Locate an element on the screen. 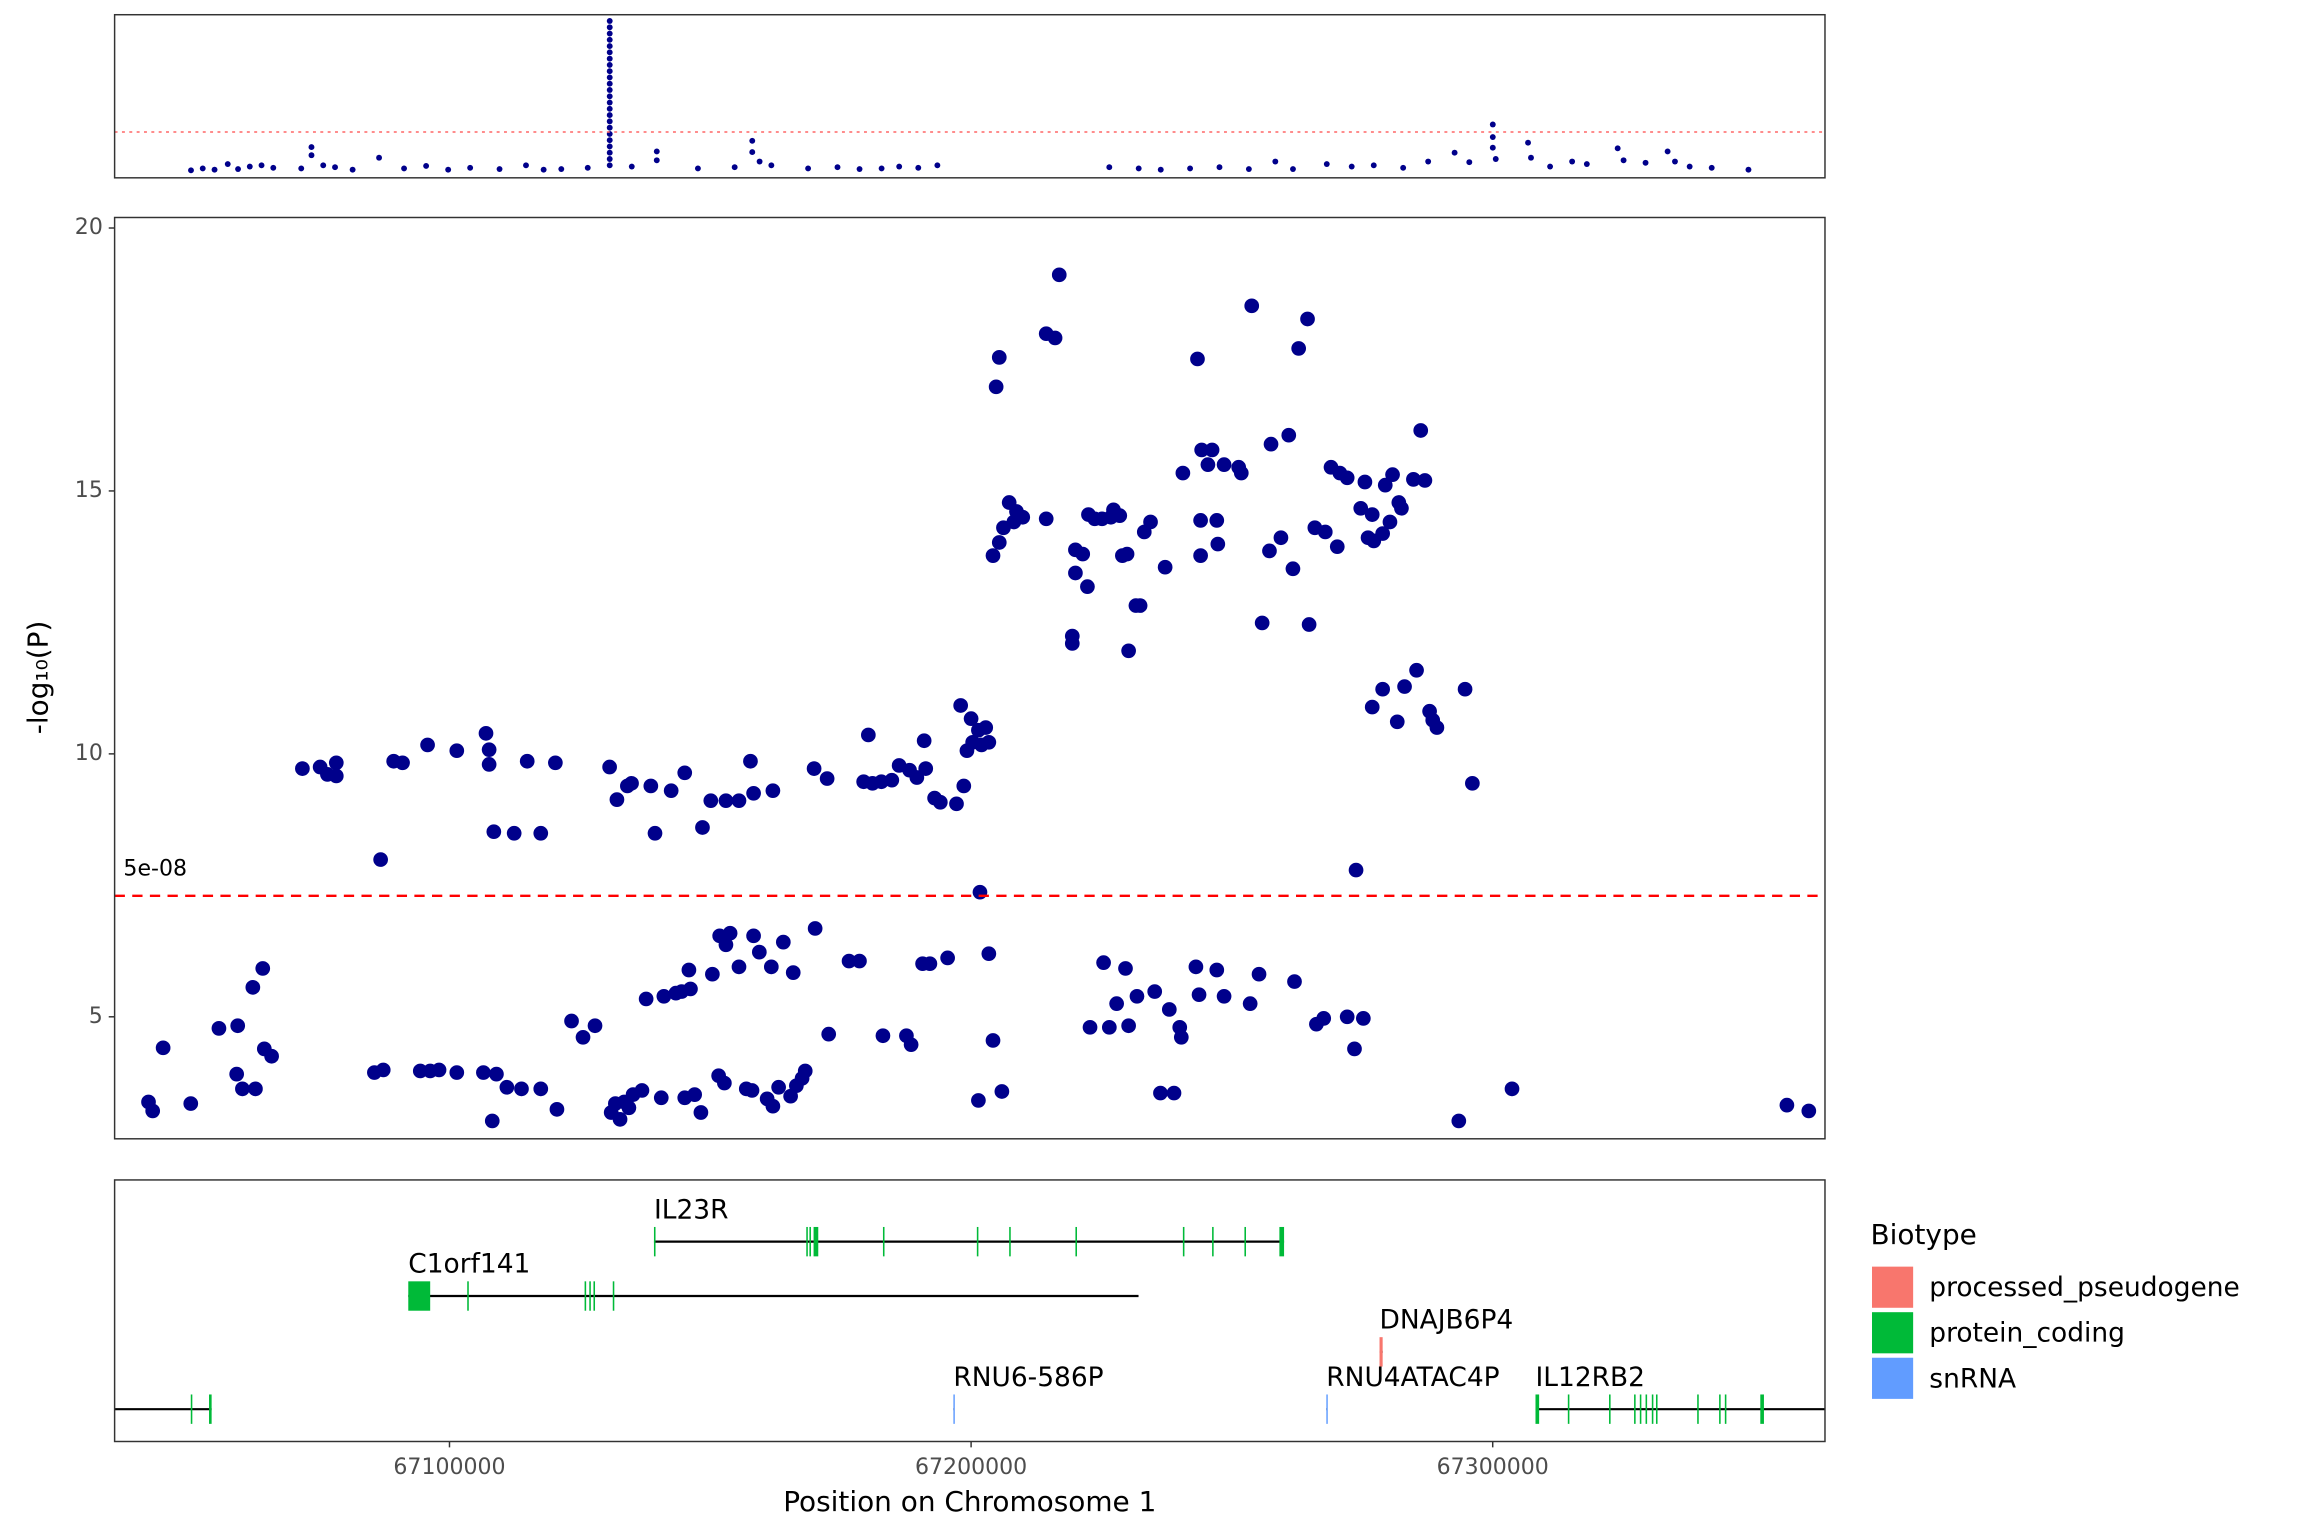 The height and width of the screenshot is (1536, 2304). gene-label: C1orf141 is located at coordinates (469, 1264).